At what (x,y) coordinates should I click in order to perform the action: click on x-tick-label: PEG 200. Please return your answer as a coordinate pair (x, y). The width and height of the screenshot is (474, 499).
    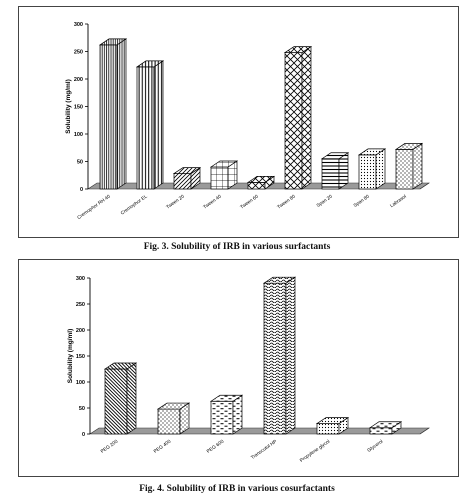
    Looking at the image, I should click on (110, 447).